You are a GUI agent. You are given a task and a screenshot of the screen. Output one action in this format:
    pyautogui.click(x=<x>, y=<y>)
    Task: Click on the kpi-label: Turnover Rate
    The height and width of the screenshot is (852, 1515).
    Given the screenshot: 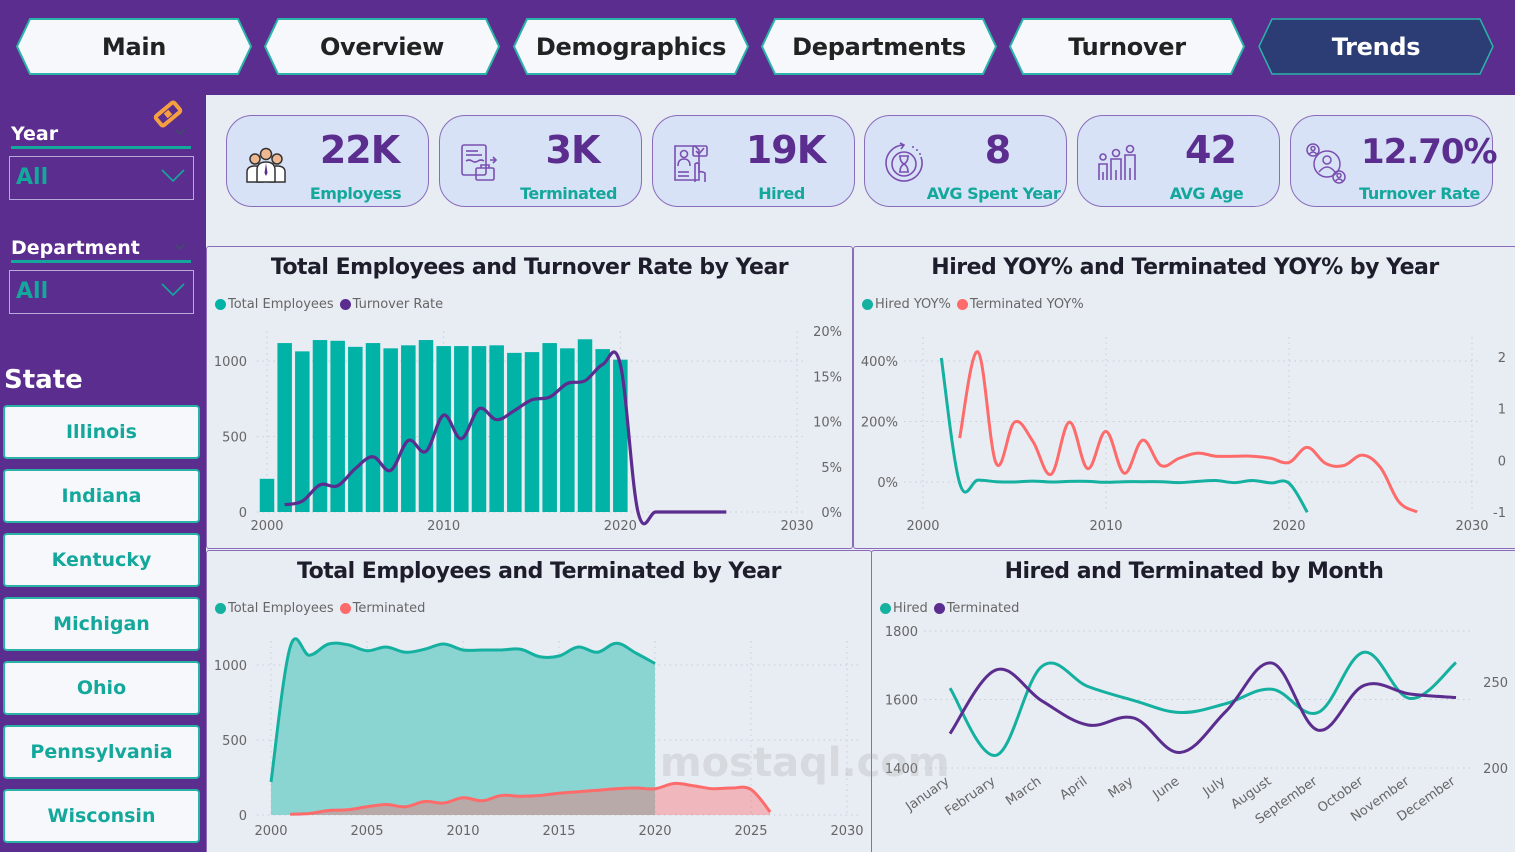 What is the action you would take?
    pyautogui.click(x=1419, y=193)
    